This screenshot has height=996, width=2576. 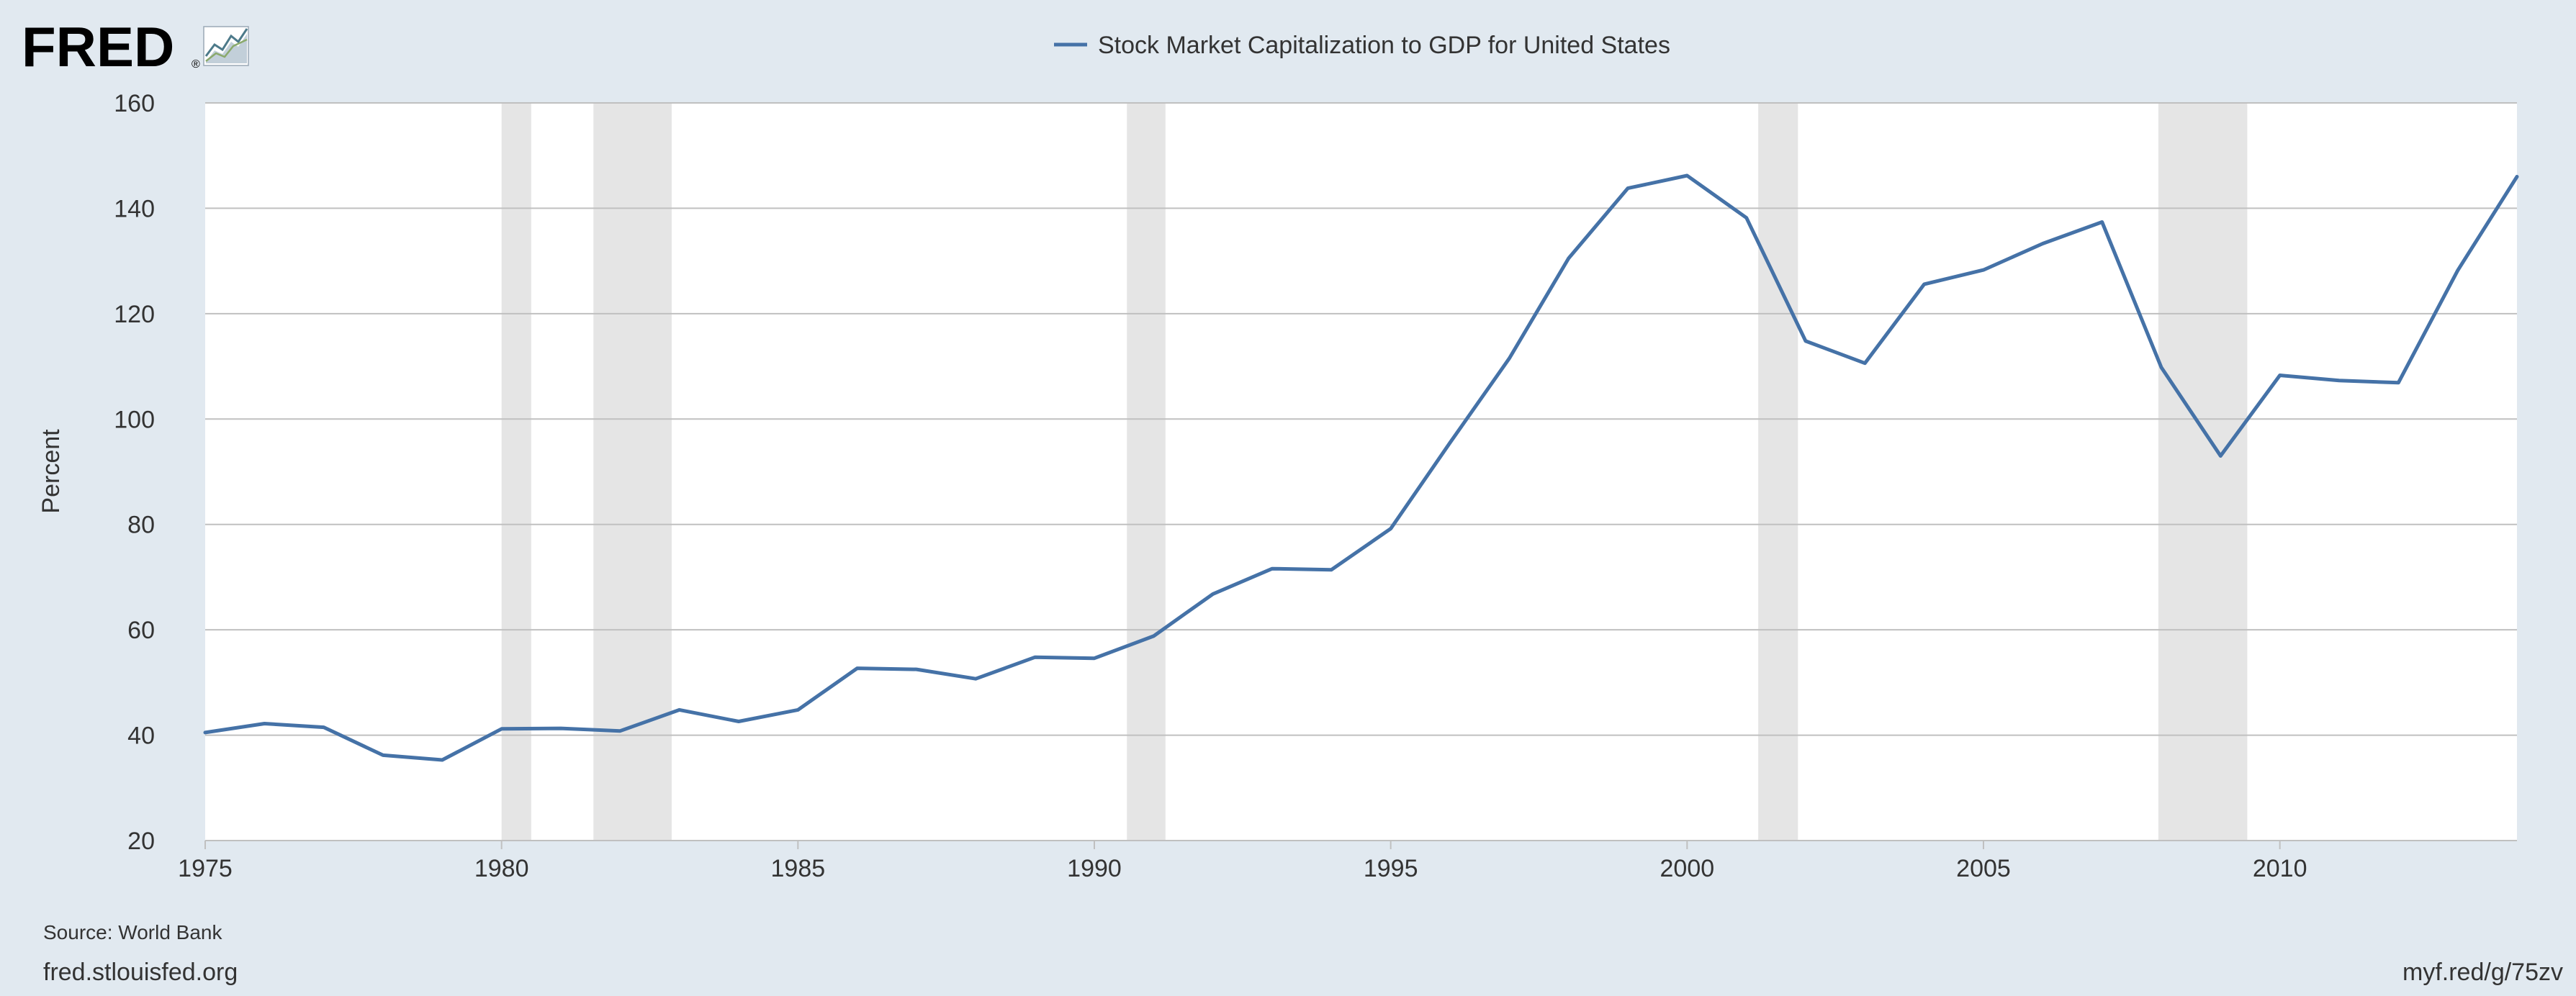 I want to click on y-tick-label: 20, so click(x=141, y=841).